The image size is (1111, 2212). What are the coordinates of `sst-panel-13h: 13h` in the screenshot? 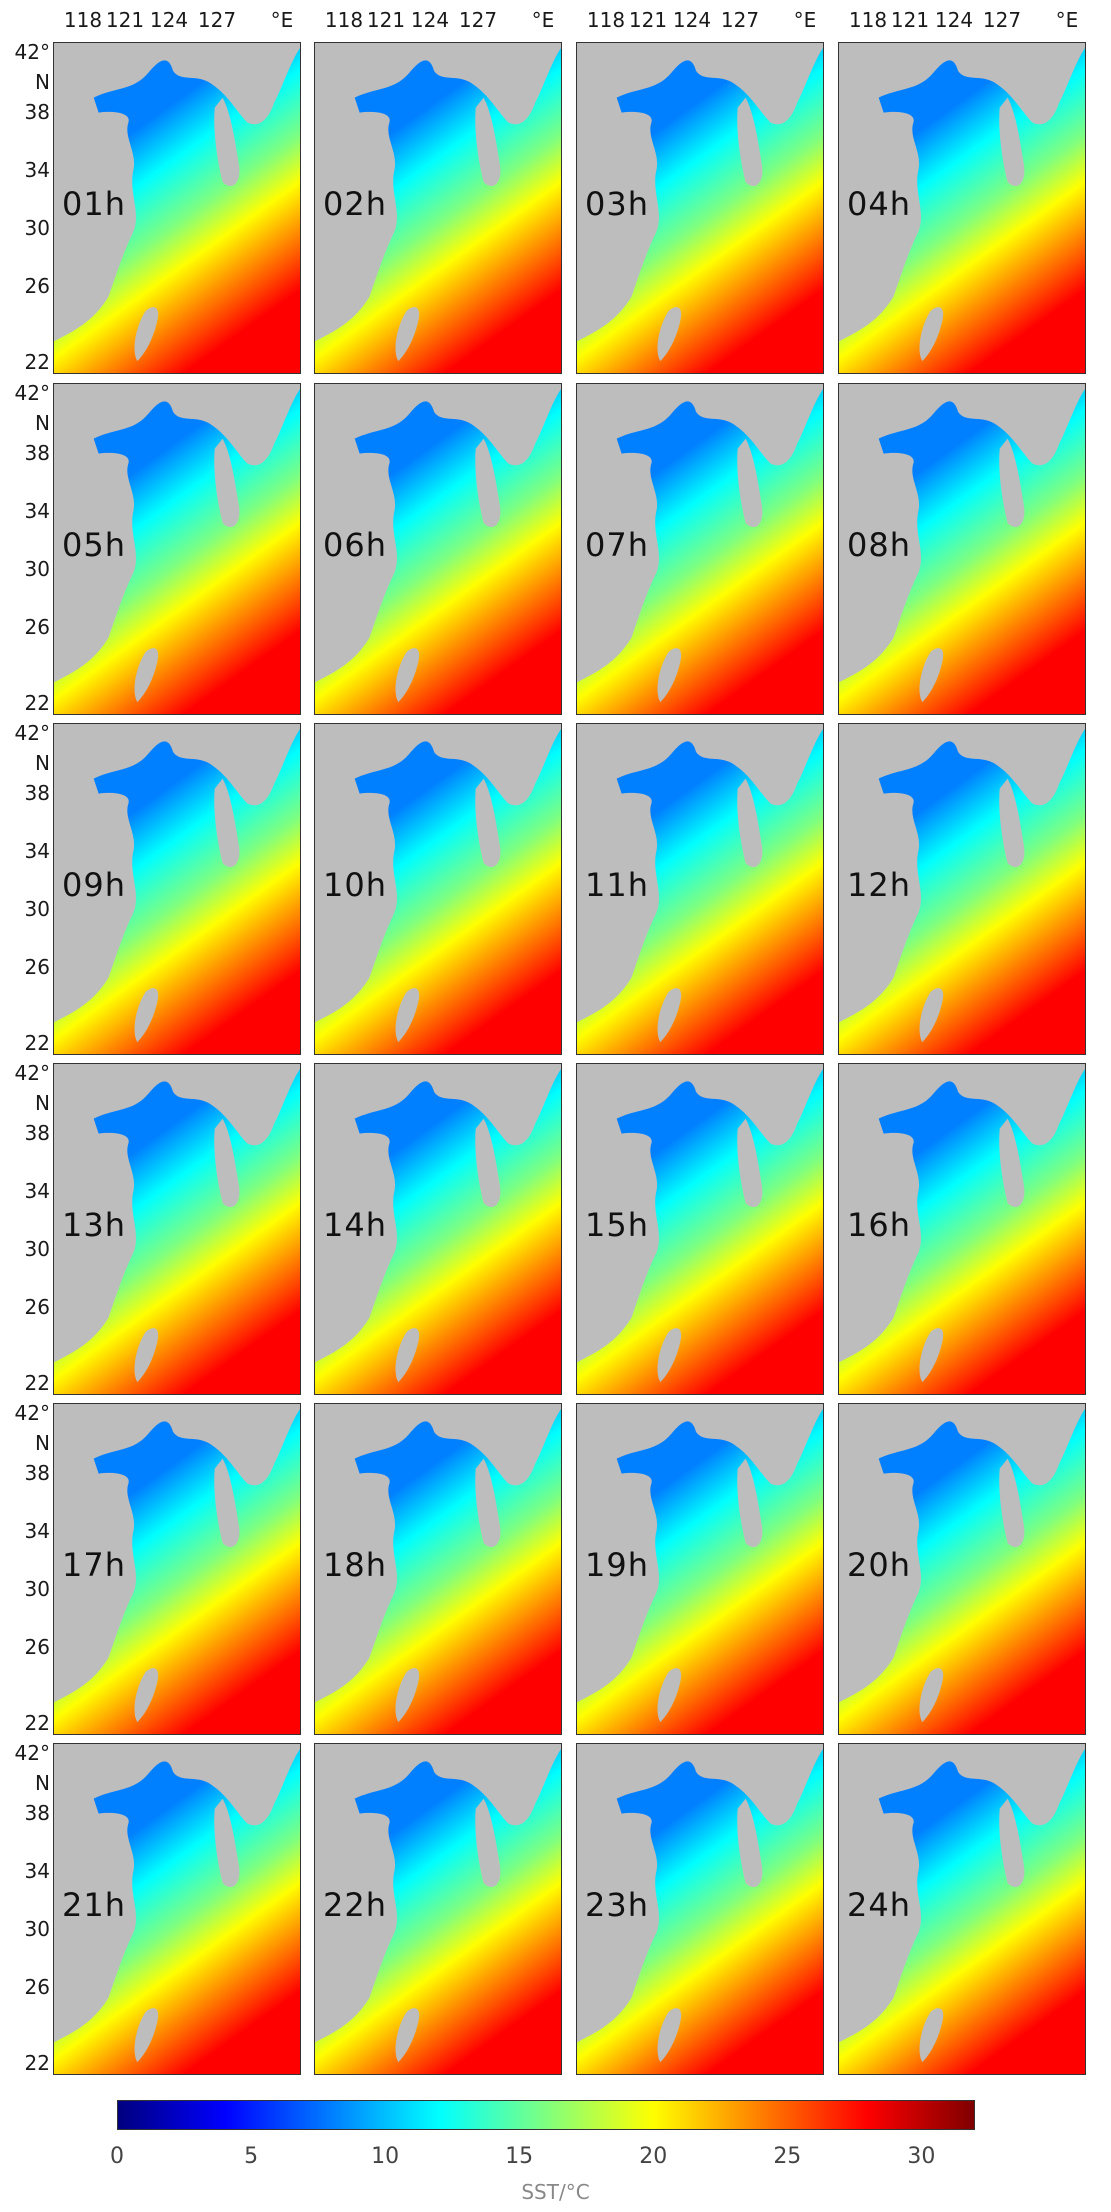 It's located at (177, 1229).